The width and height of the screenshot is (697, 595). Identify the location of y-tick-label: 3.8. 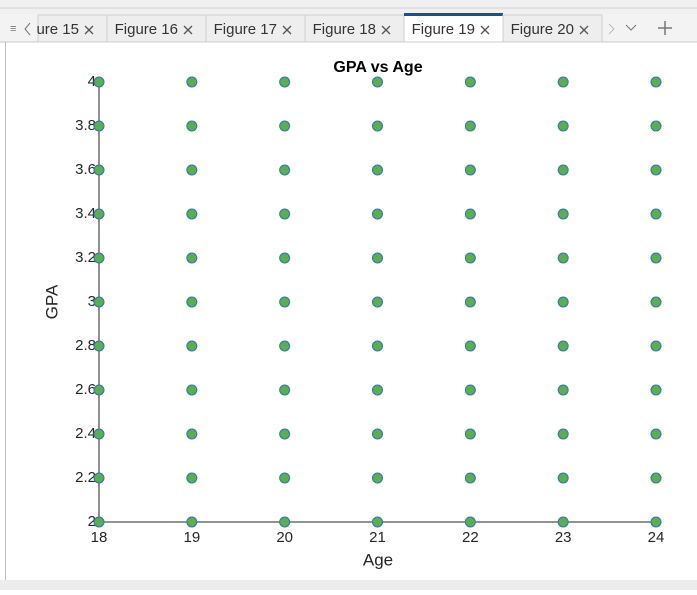
(85, 125).